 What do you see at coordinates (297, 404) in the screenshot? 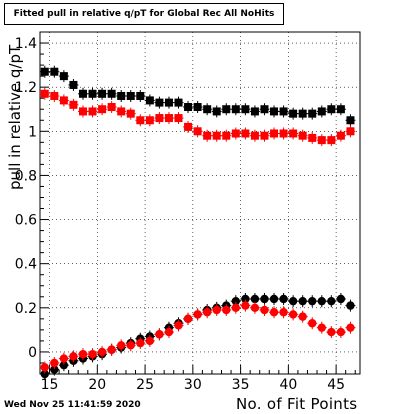
I see `x-axis-label: No. of Fit Points` at bounding box center [297, 404].